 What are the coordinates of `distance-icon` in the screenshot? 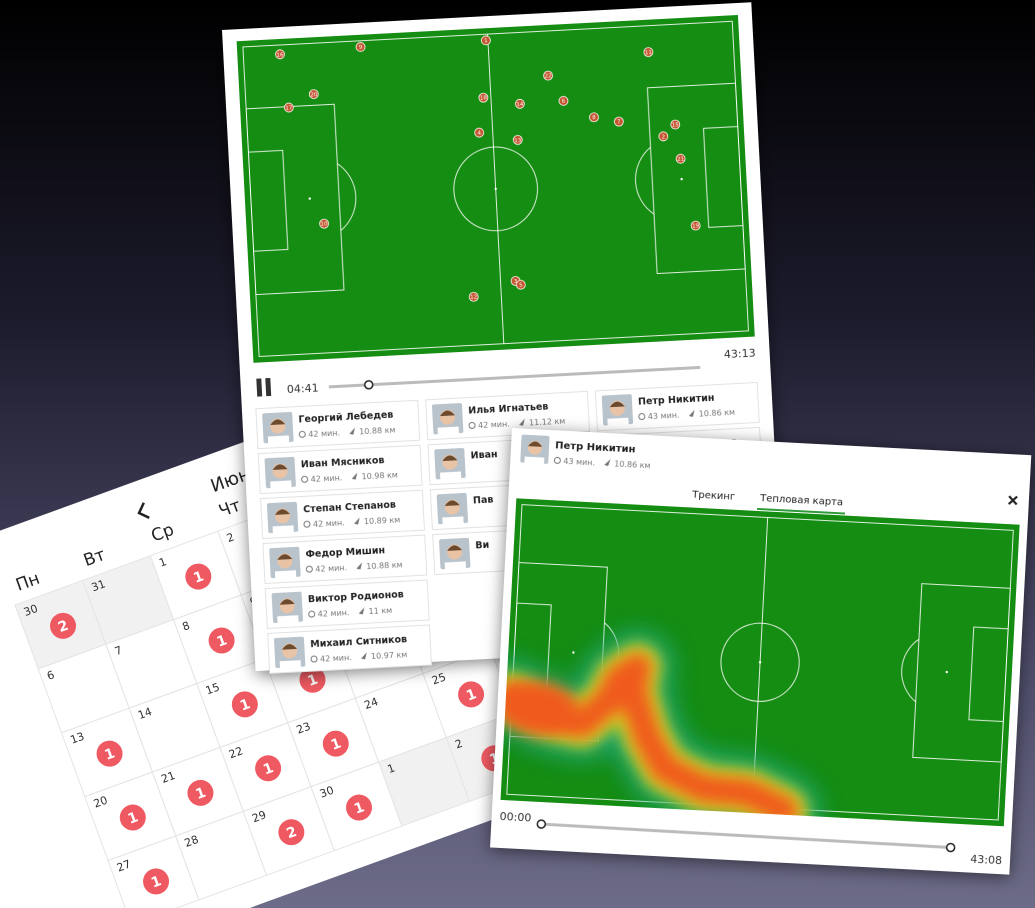 It's located at (359, 566).